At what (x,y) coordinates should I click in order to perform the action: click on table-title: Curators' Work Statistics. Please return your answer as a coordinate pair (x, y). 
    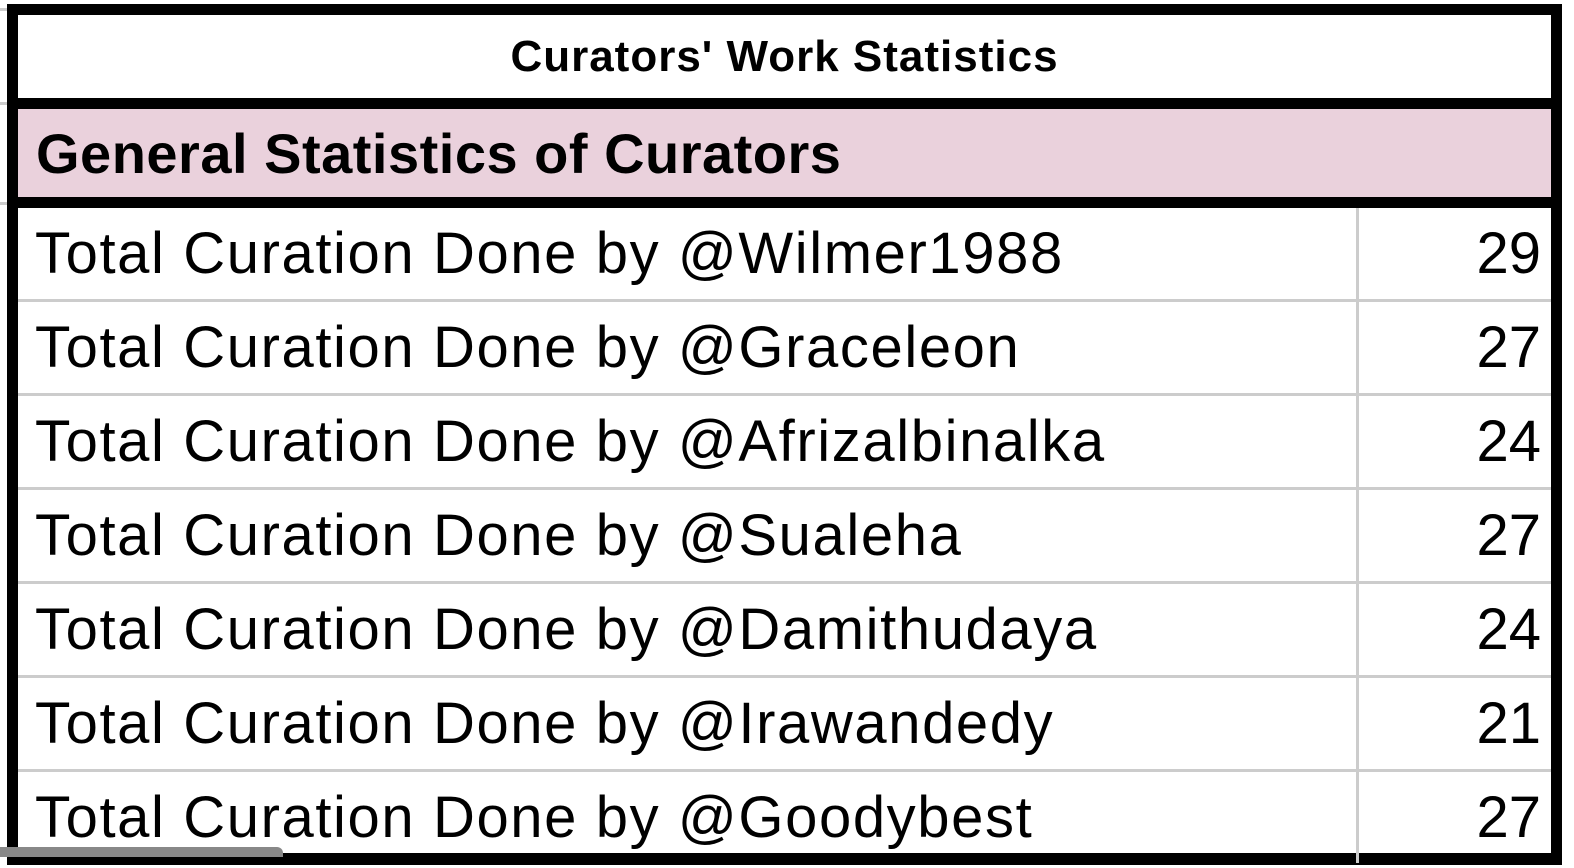
    Looking at the image, I should click on (784, 62).